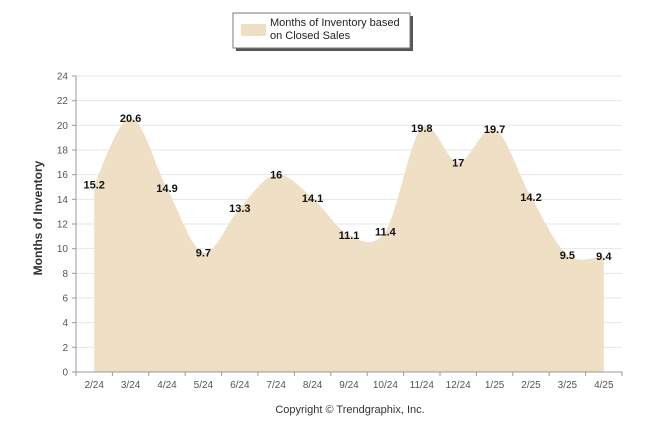 The image size is (646, 434). I want to click on x-tick-label: 10/24, so click(385, 385).